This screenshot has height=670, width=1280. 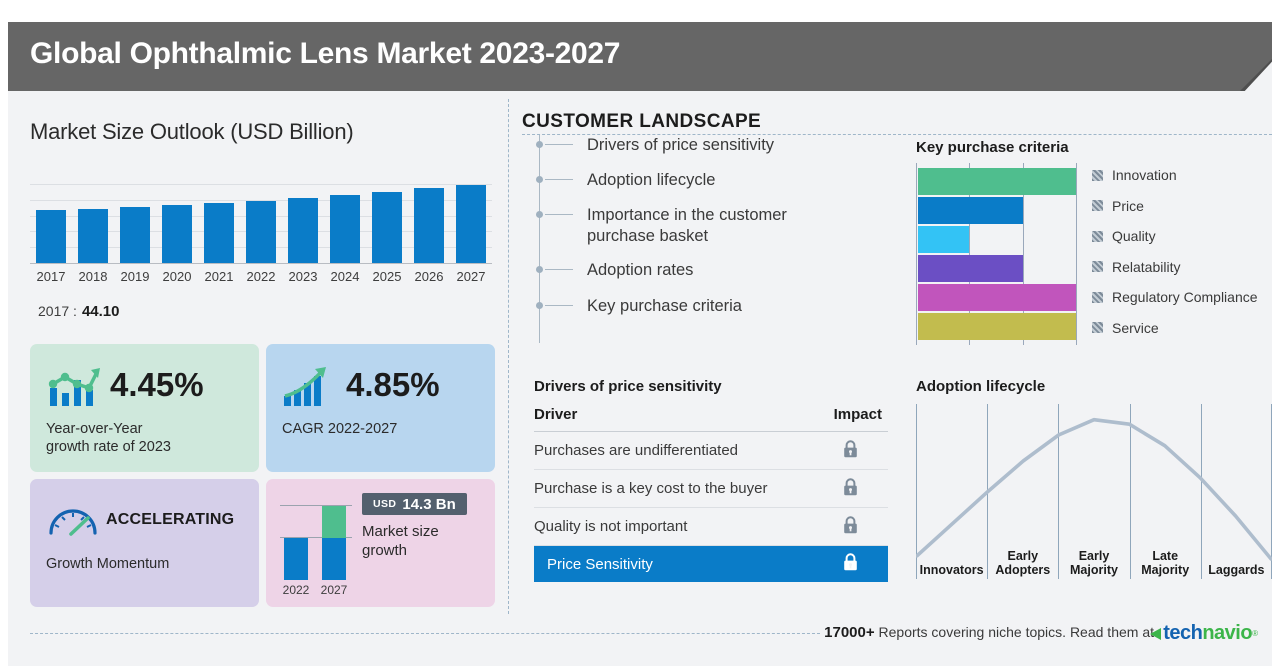 I want to click on customer-landscape-item-label: Drivers of price sensitivity, so click(x=681, y=145).